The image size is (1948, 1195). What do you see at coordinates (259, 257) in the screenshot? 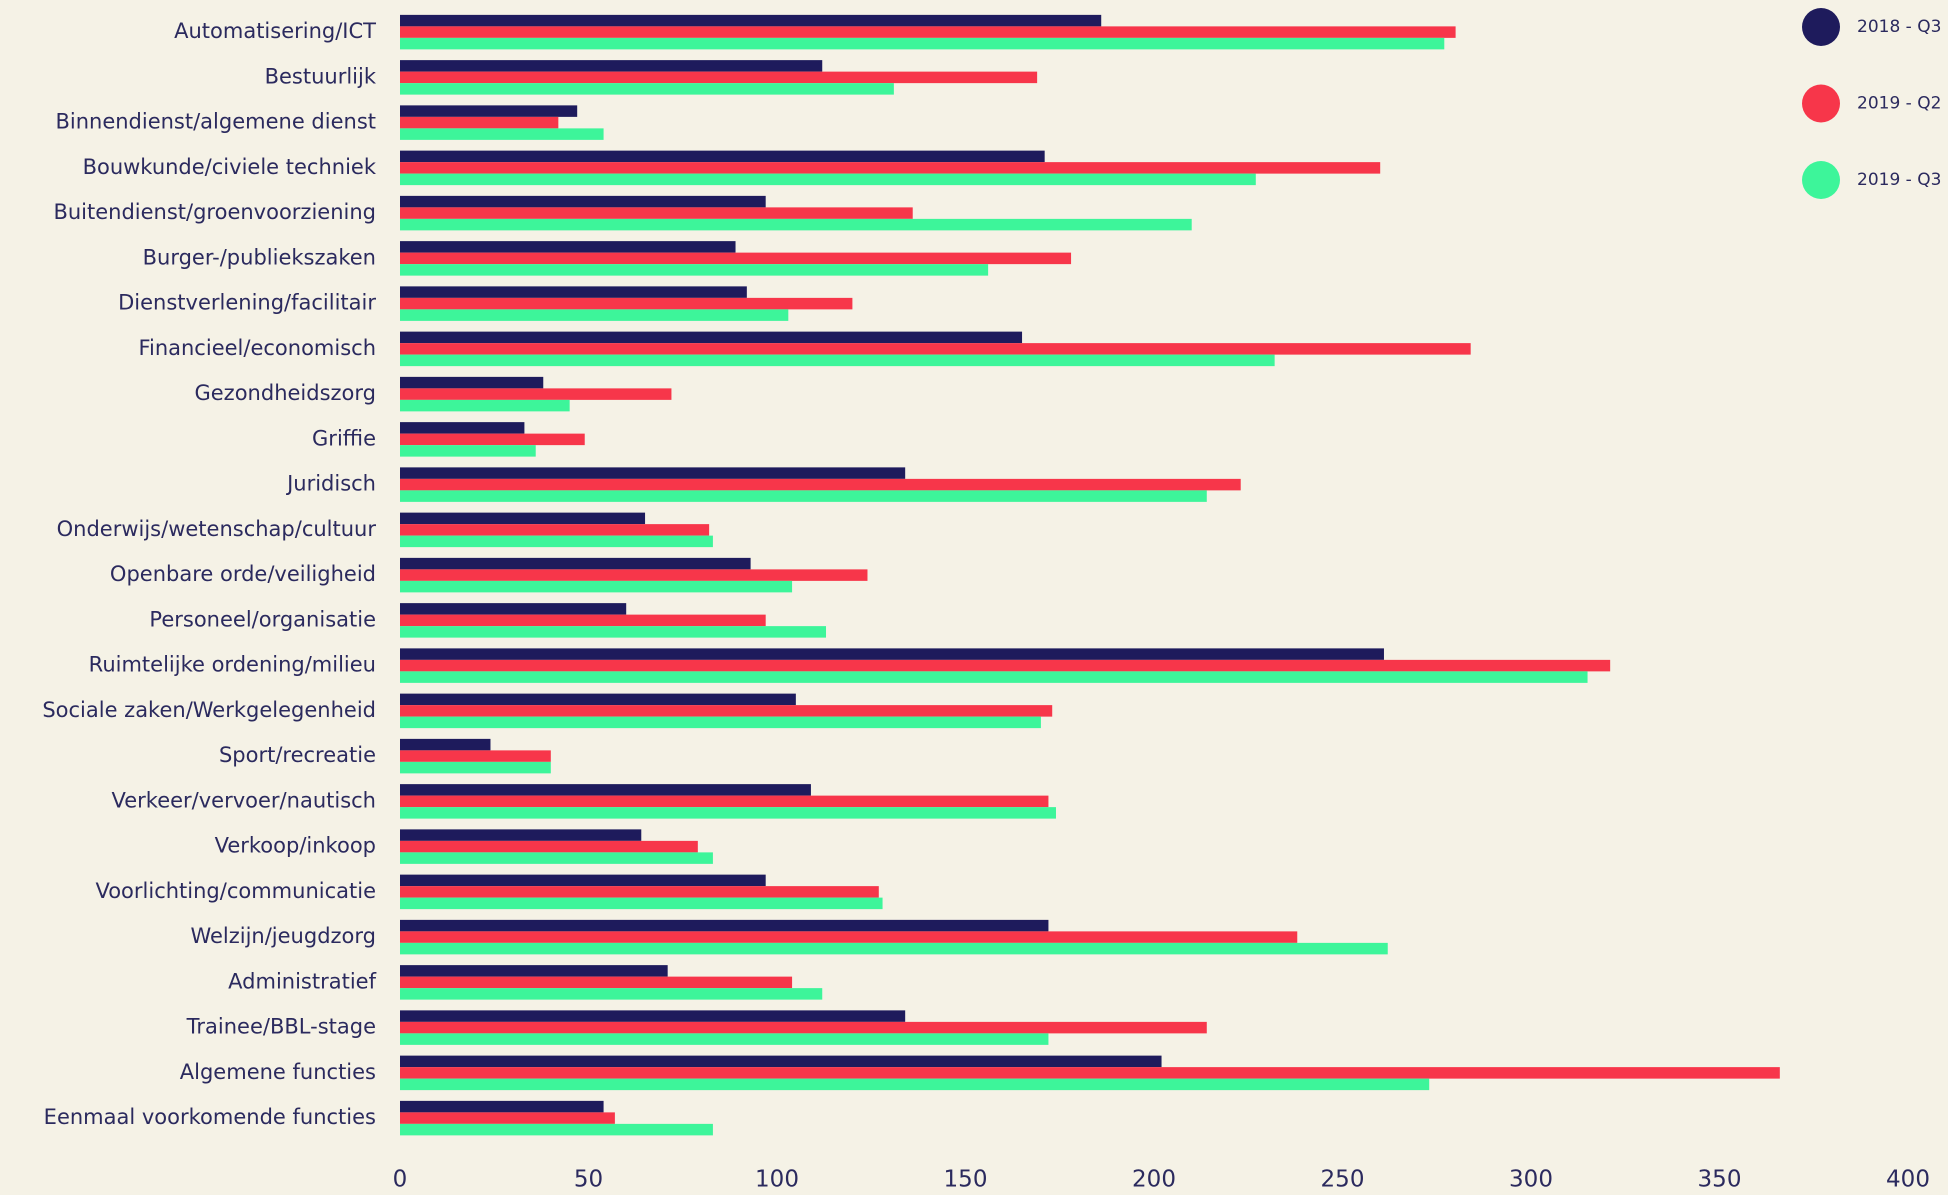
I see `y-tick-label: Burger-/publiekszaken` at bounding box center [259, 257].